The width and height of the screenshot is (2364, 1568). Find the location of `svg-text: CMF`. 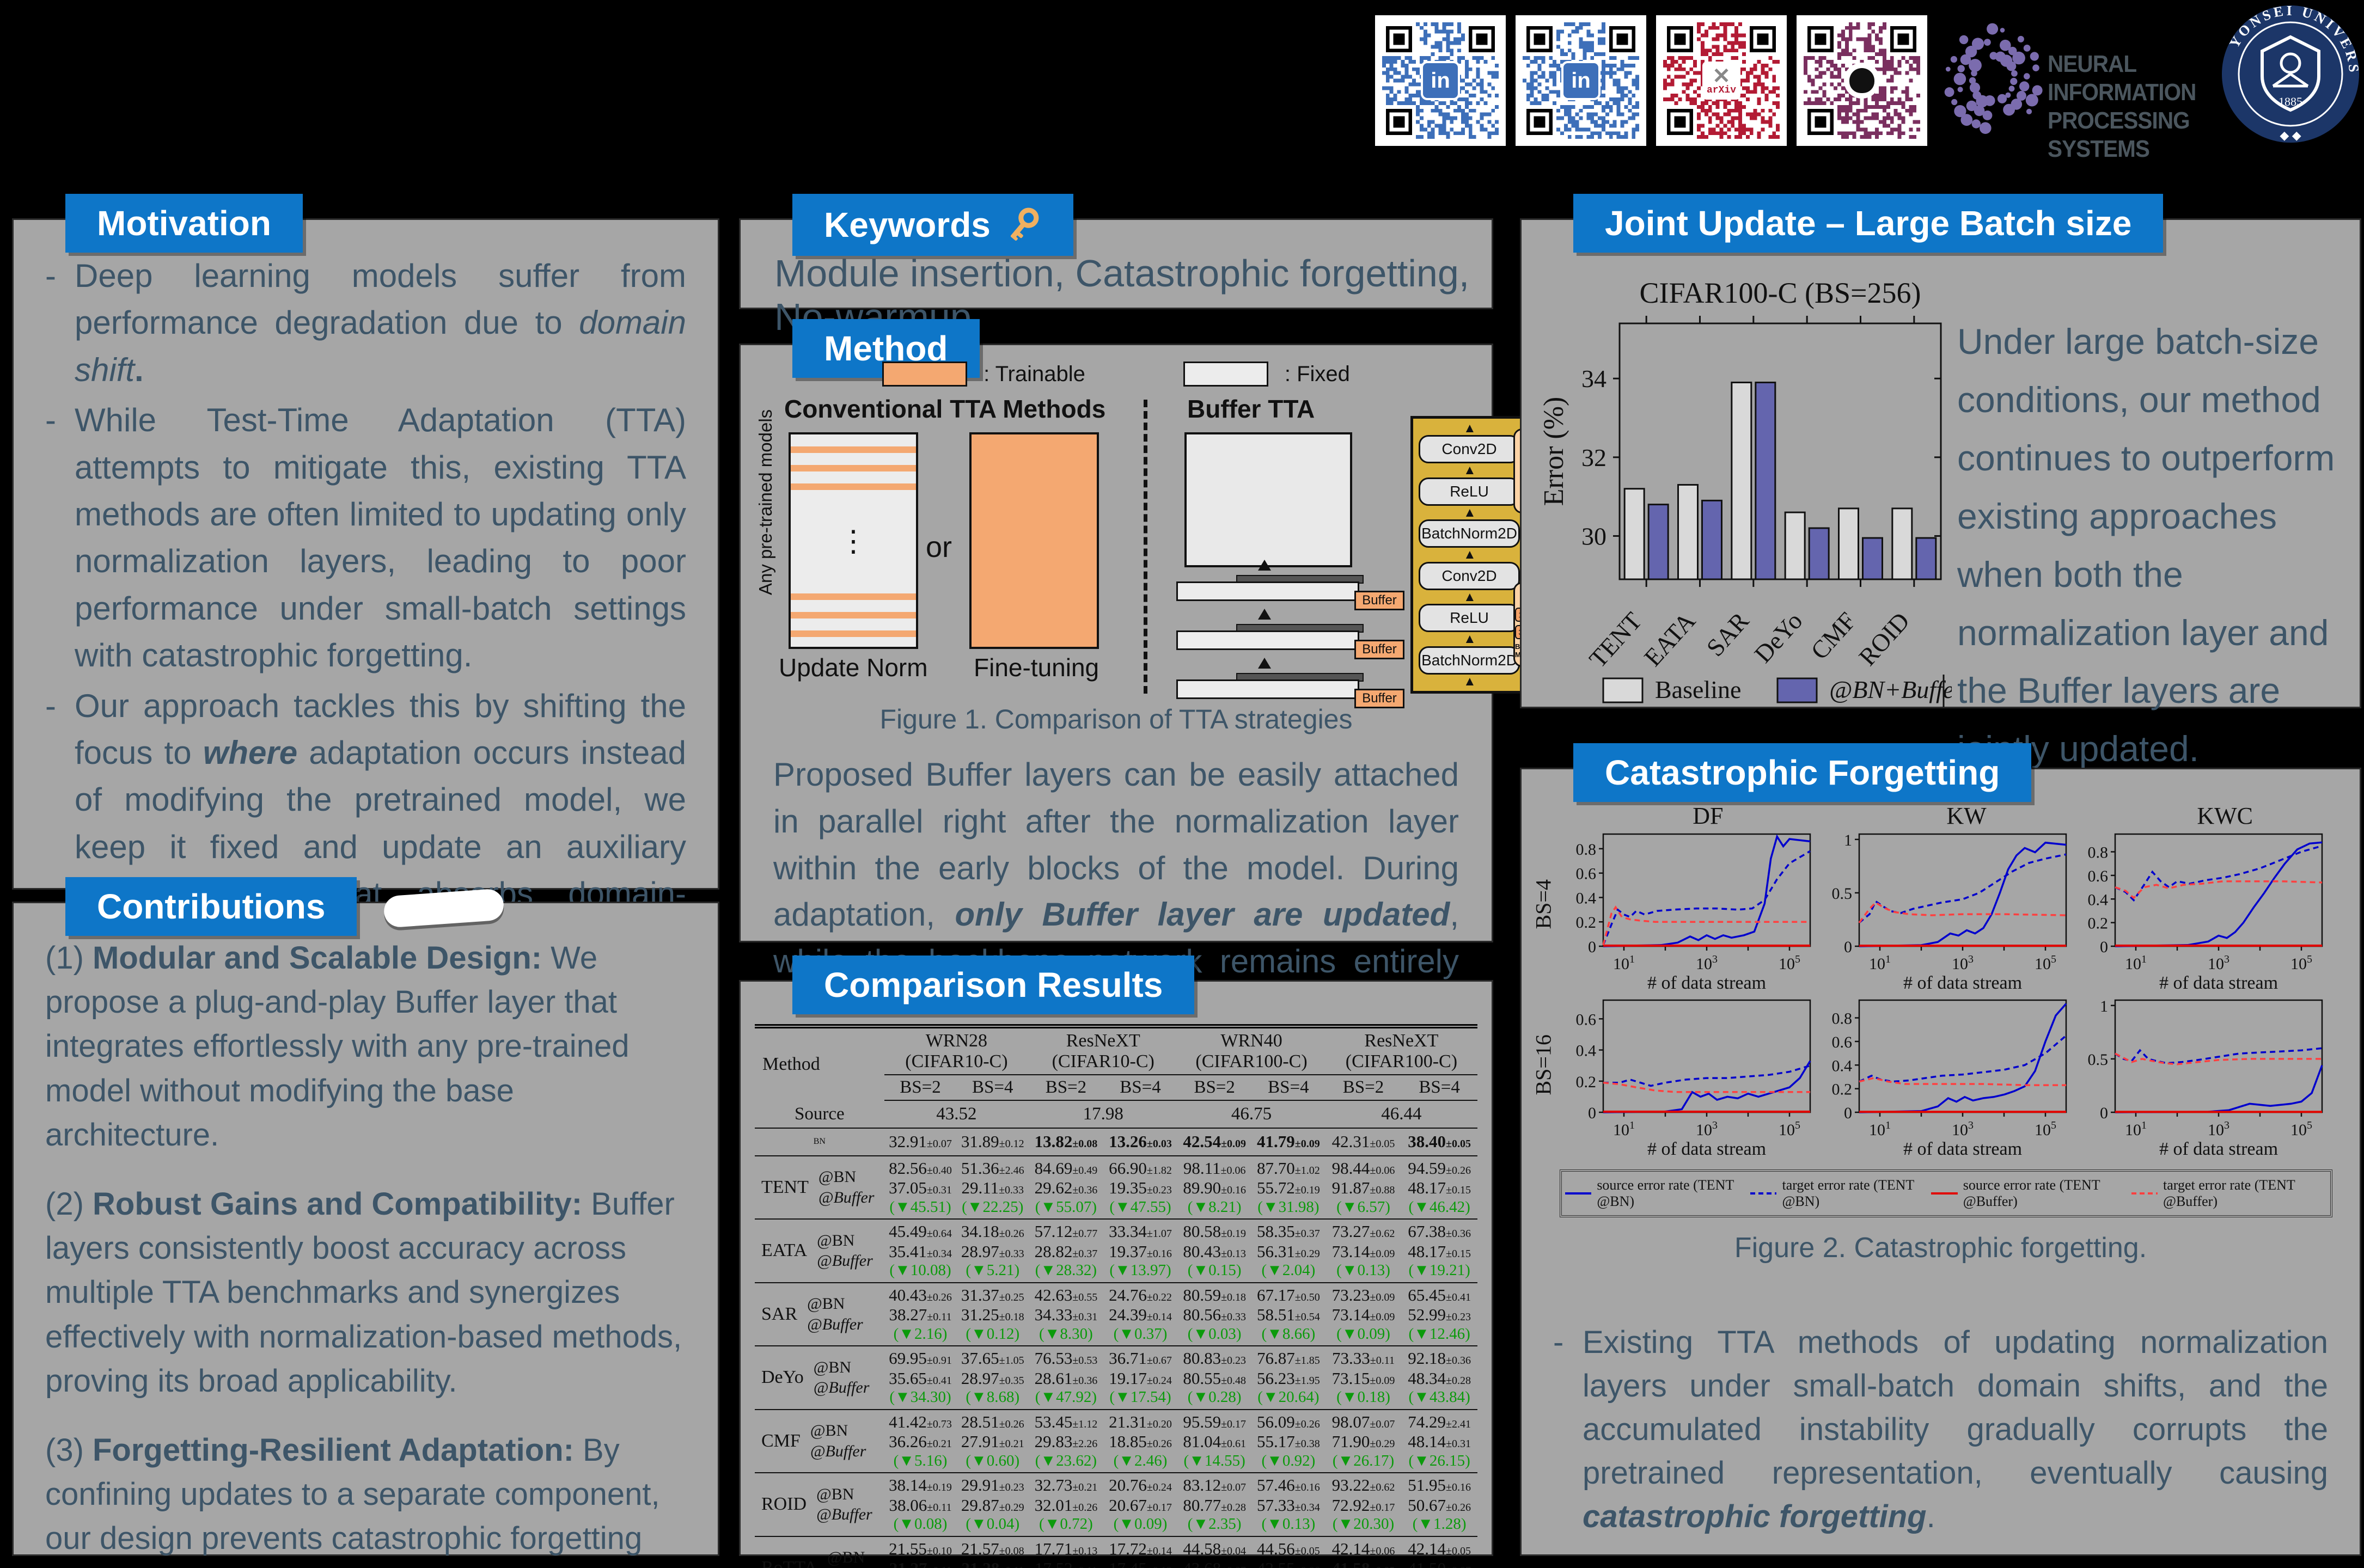

svg-text: CMF is located at coordinates (1833, 636).